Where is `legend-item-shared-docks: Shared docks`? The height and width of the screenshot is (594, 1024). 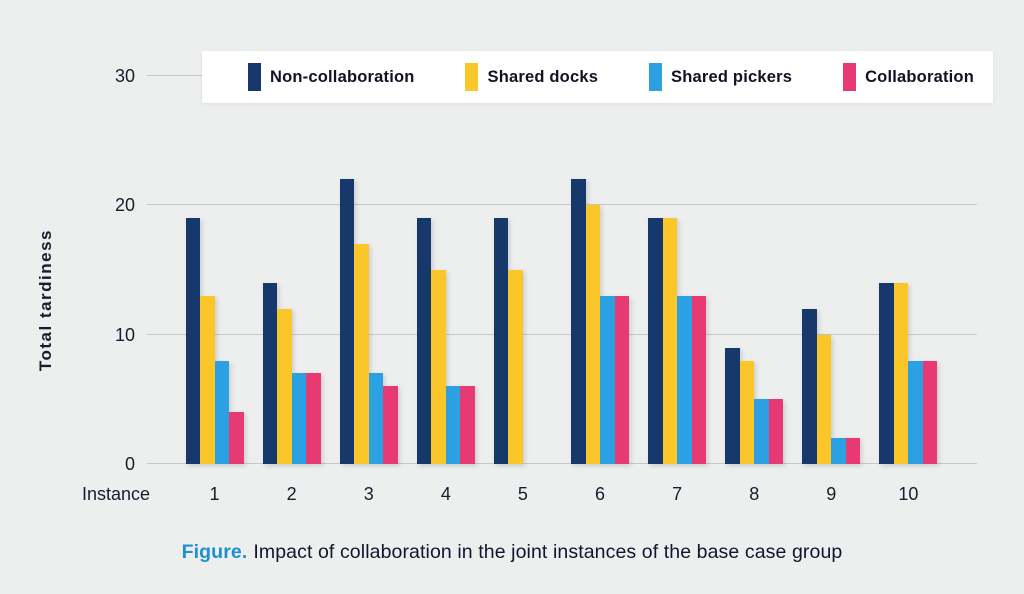
legend-item-shared-docks: Shared docks is located at coordinates (531, 77).